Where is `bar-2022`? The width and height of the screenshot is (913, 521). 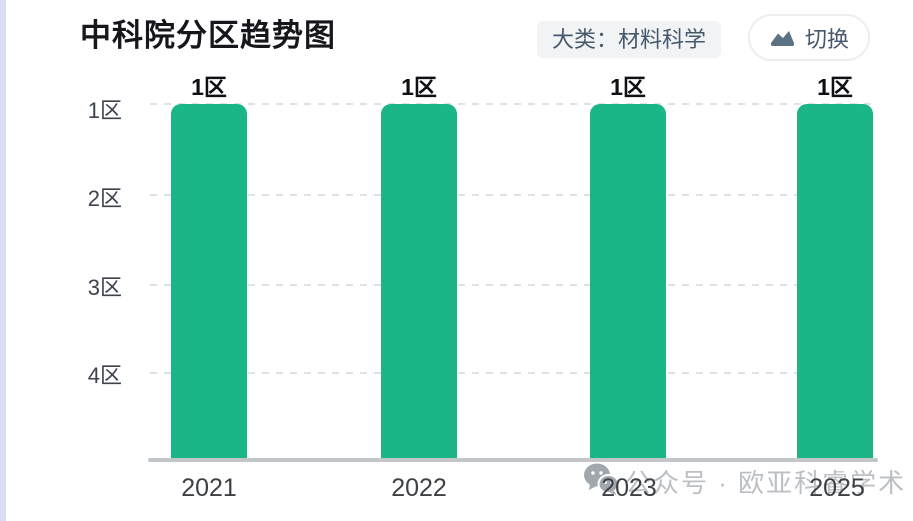 bar-2022 is located at coordinates (419, 281).